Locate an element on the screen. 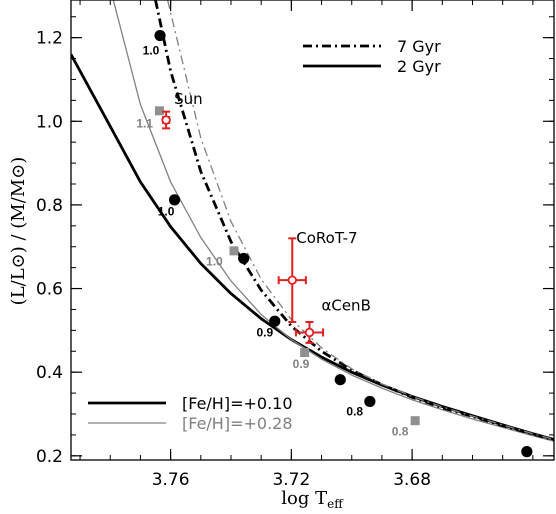 Image resolution: width=556 pixels, height=514 pixels. y-tick-label-0: 0.2 is located at coordinates (49, 457).